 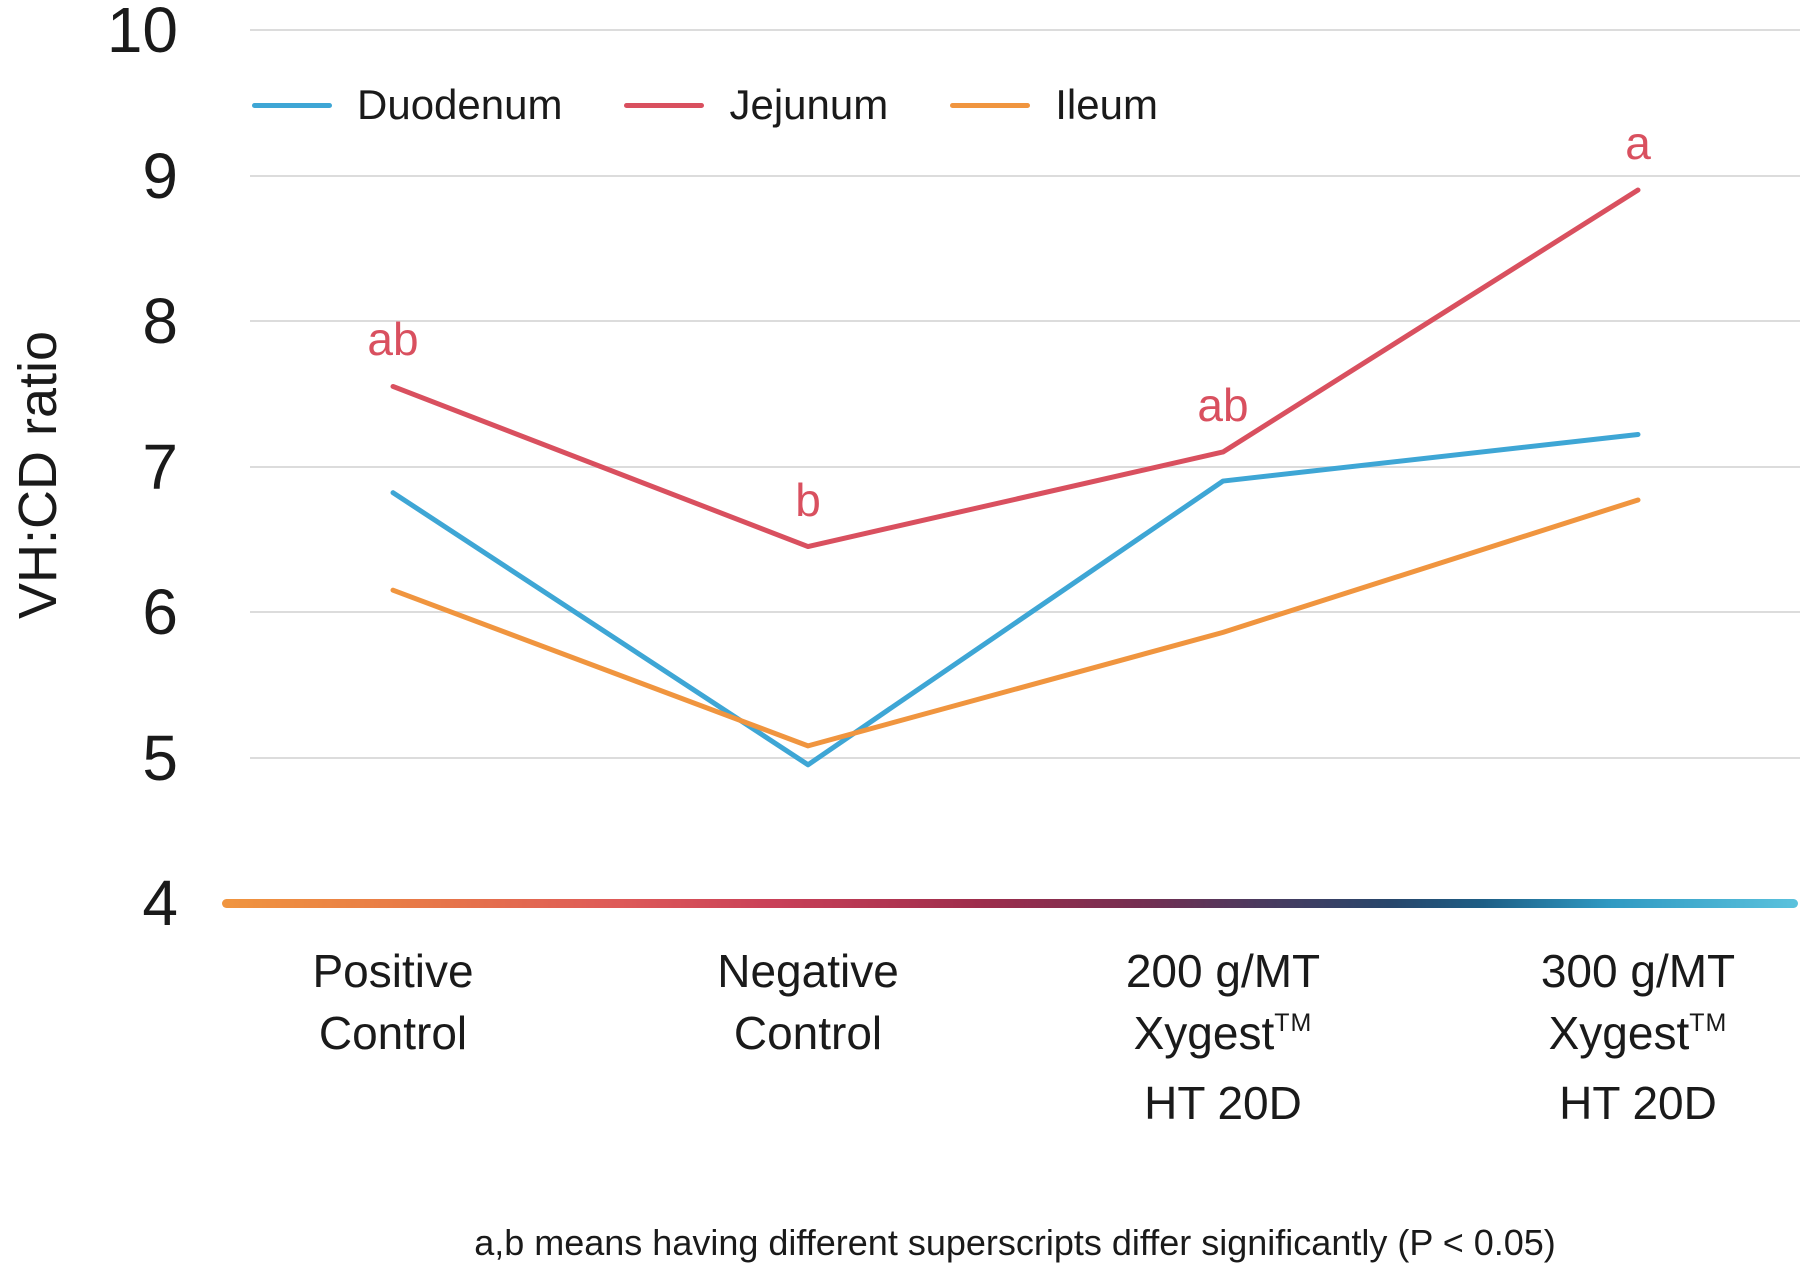 I want to click on legend-item-jejunum: Jejunum, so click(x=756, y=105).